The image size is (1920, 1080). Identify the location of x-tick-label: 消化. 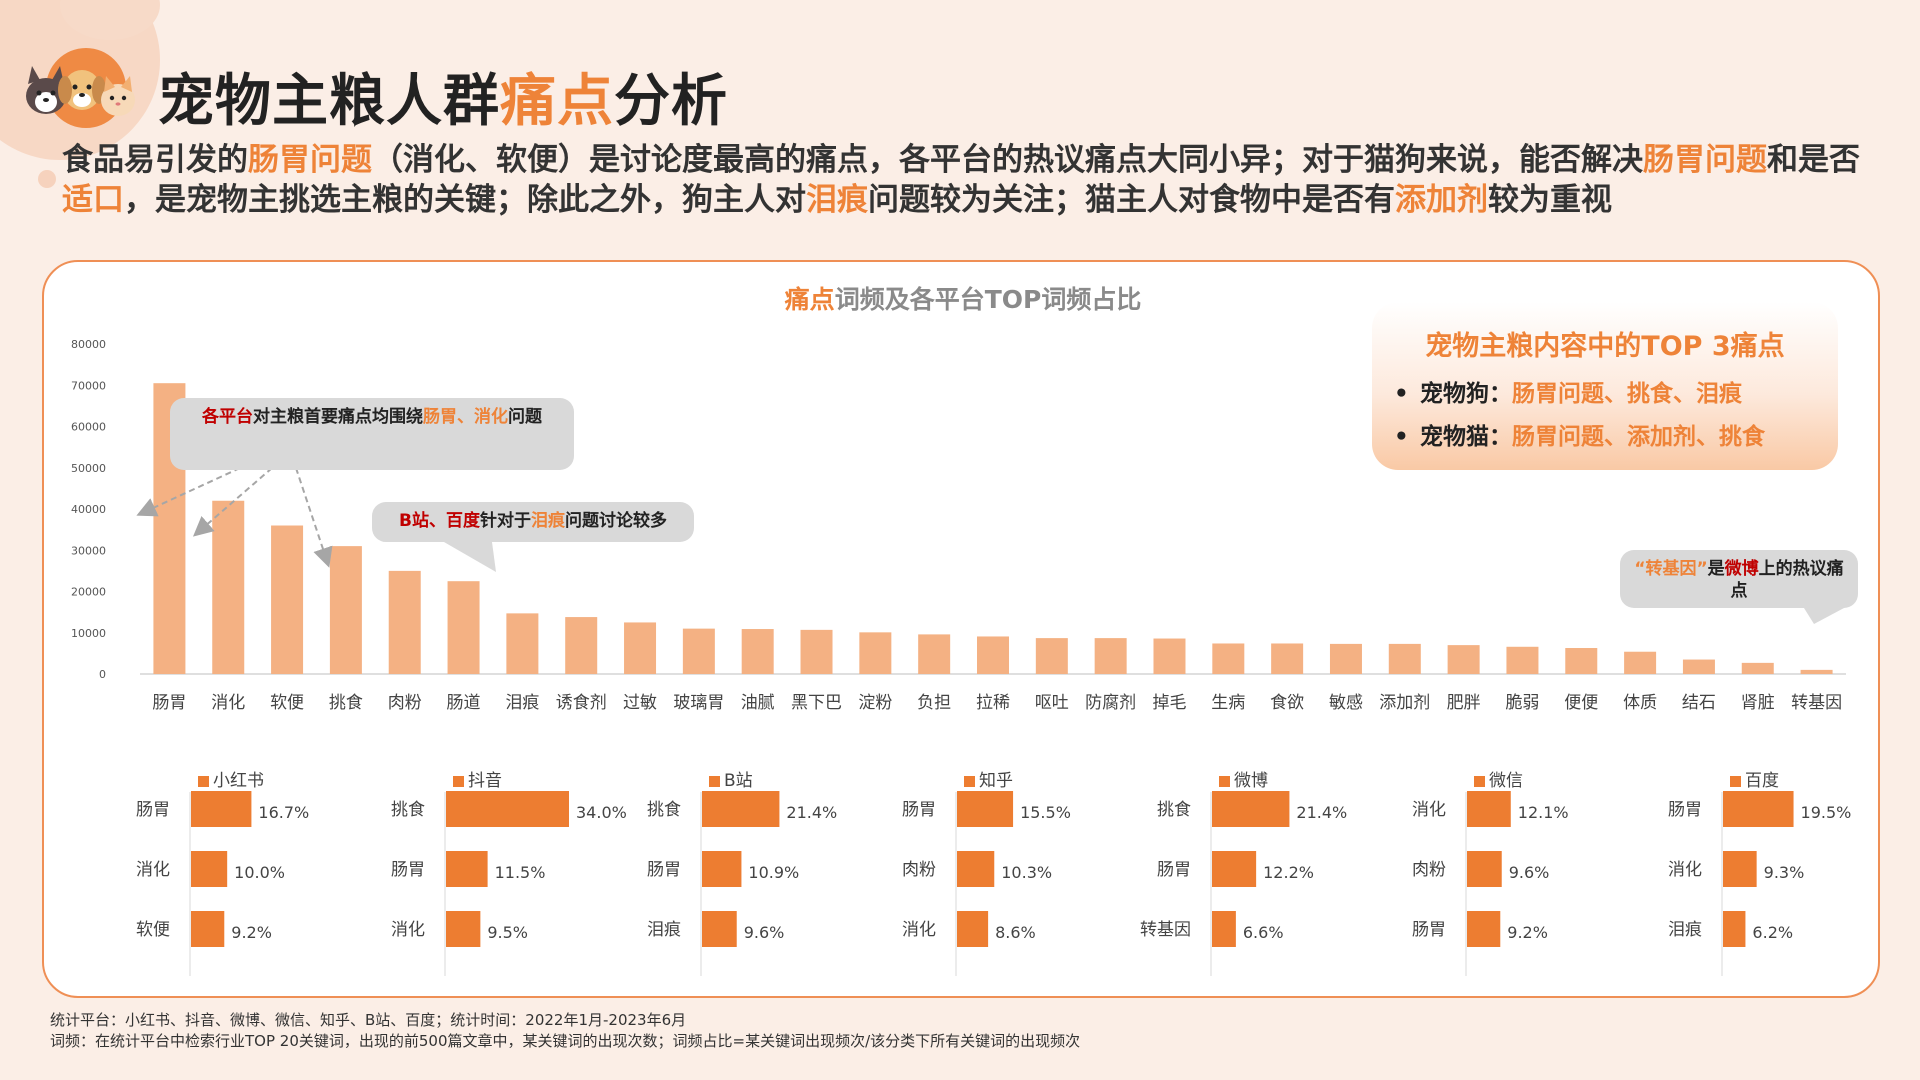
(228, 703).